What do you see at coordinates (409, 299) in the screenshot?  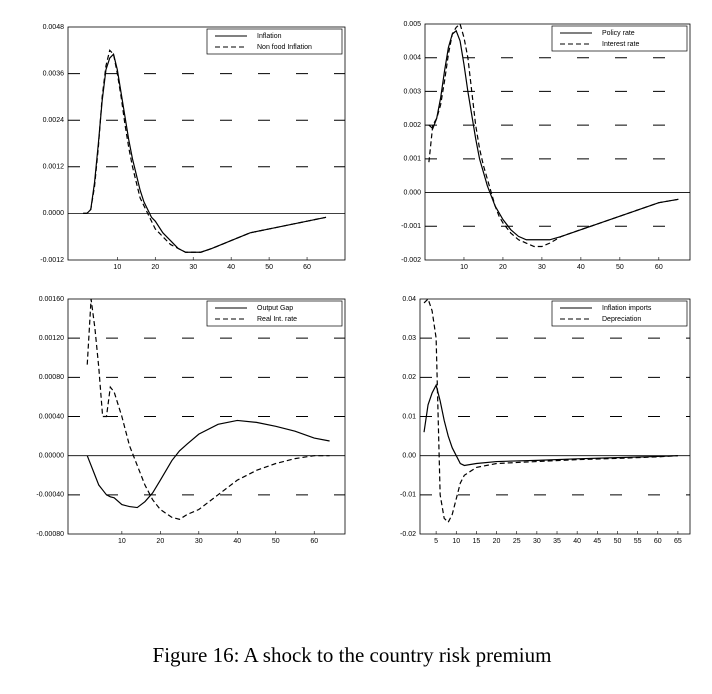 I see `y-tick-label: 0.04` at bounding box center [409, 299].